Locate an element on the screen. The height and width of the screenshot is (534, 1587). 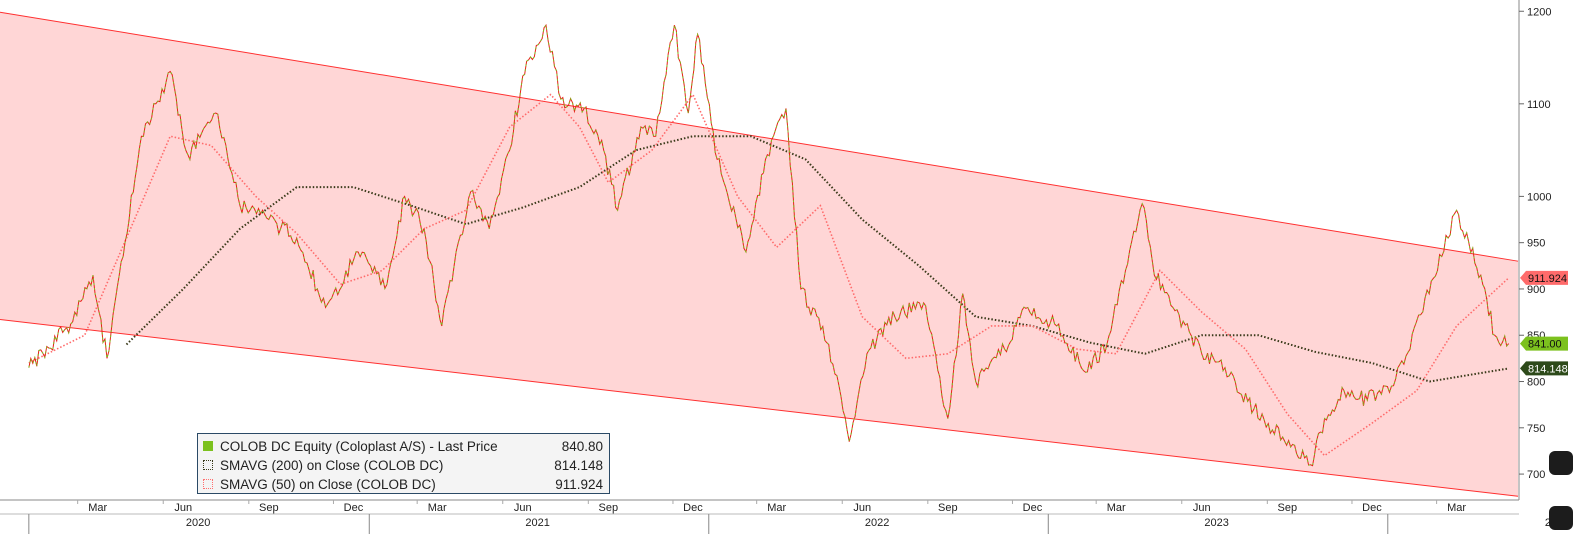
x-axis-band is located at coordinates (759, 517).